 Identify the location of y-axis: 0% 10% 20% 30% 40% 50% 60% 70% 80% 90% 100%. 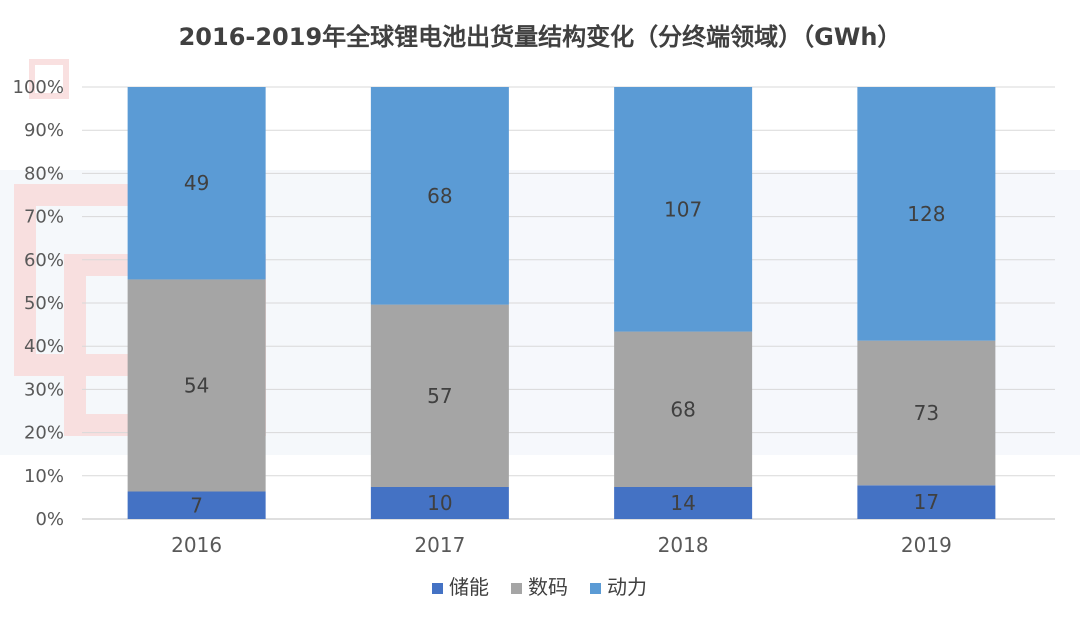
(38, 303).